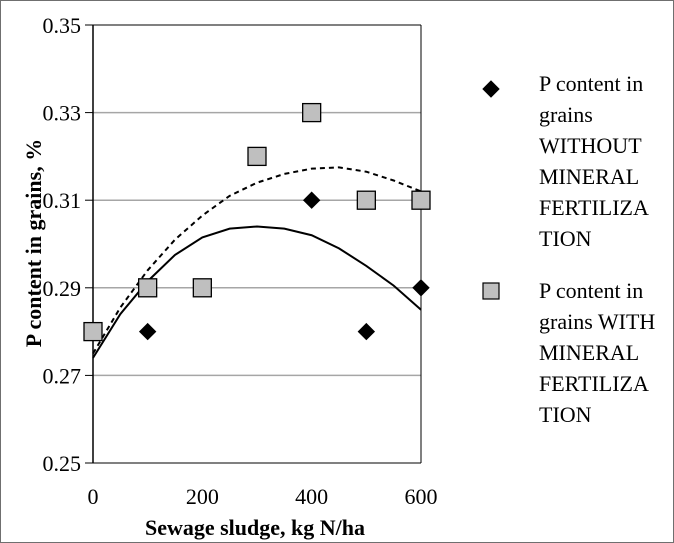  Describe the element at coordinates (565, 414) in the screenshot. I see `legend-label-with-mineral-fertilization: TION` at that location.